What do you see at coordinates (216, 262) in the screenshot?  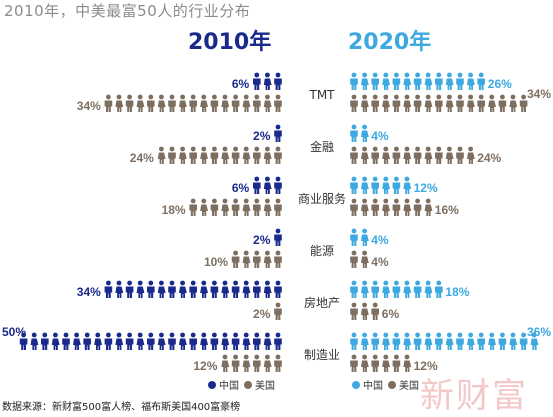 I see `row-2010-usa-label: 10%` at bounding box center [216, 262].